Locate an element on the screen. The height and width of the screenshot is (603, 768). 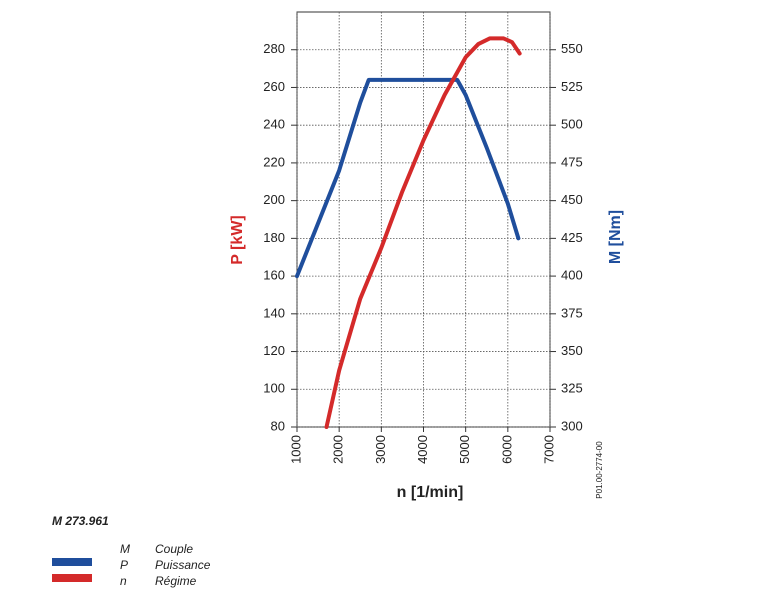
y2-tick-label: 500 is located at coordinates (572, 124).